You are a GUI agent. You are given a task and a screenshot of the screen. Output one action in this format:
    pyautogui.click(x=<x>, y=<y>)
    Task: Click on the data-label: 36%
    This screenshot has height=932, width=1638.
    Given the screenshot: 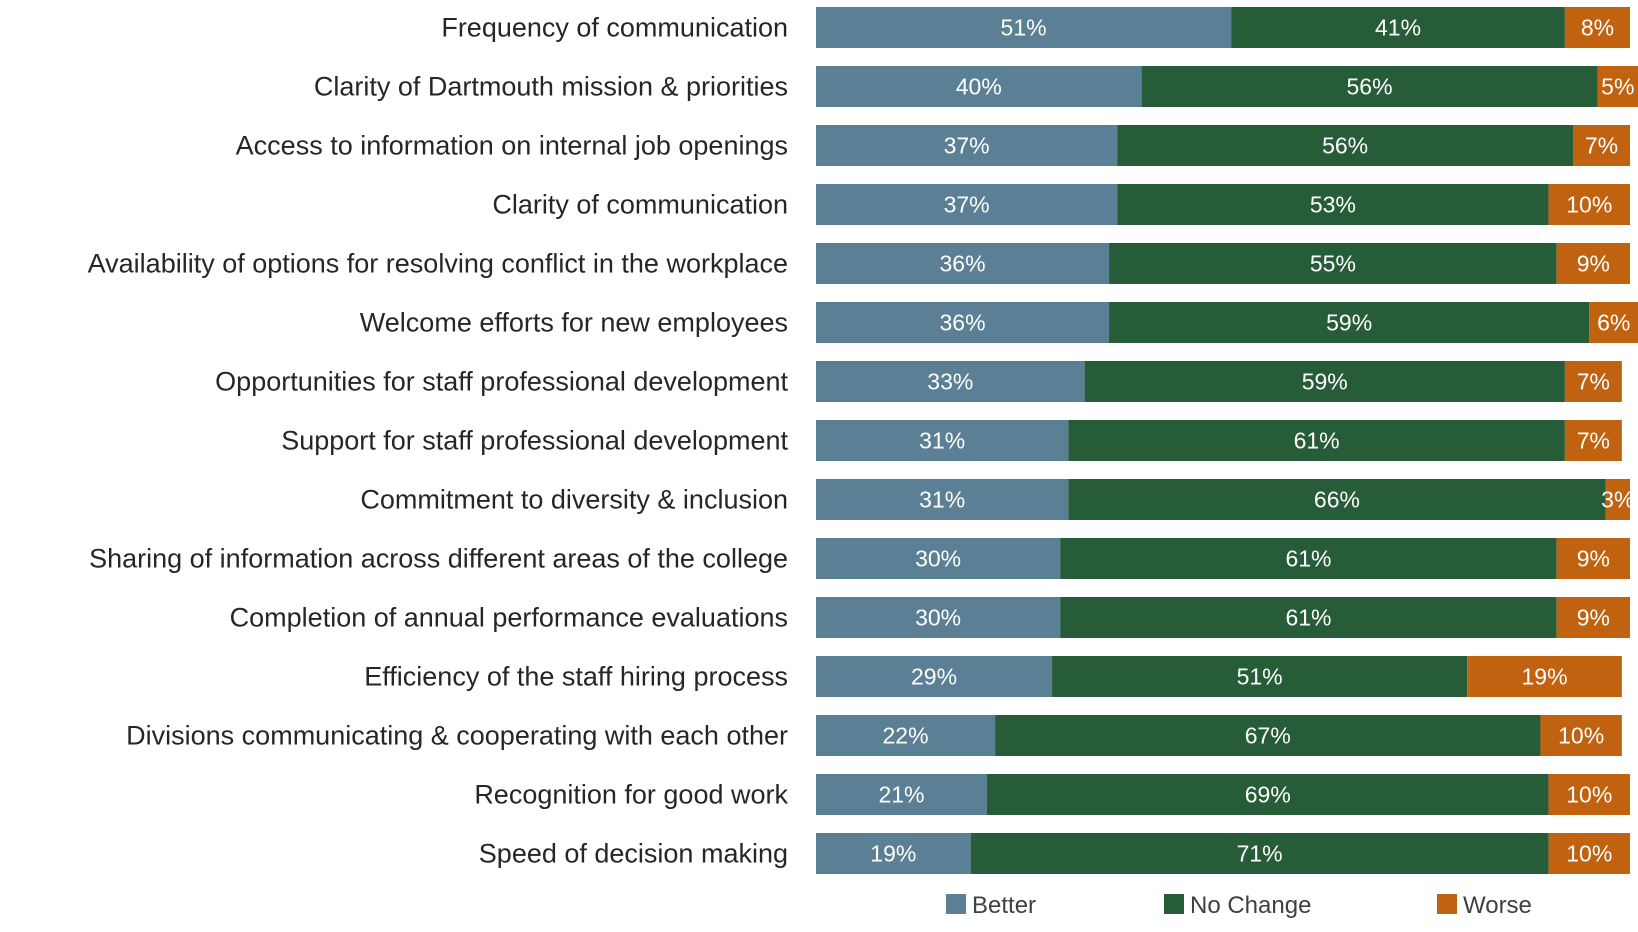 What is the action you would take?
    pyautogui.click(x=962, y=264)
    